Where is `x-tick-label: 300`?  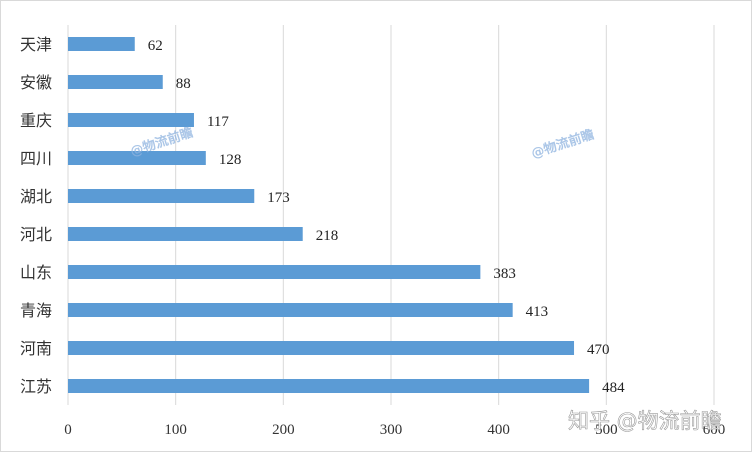 x-tick-label: 300 is located at coordinates (391, 430).